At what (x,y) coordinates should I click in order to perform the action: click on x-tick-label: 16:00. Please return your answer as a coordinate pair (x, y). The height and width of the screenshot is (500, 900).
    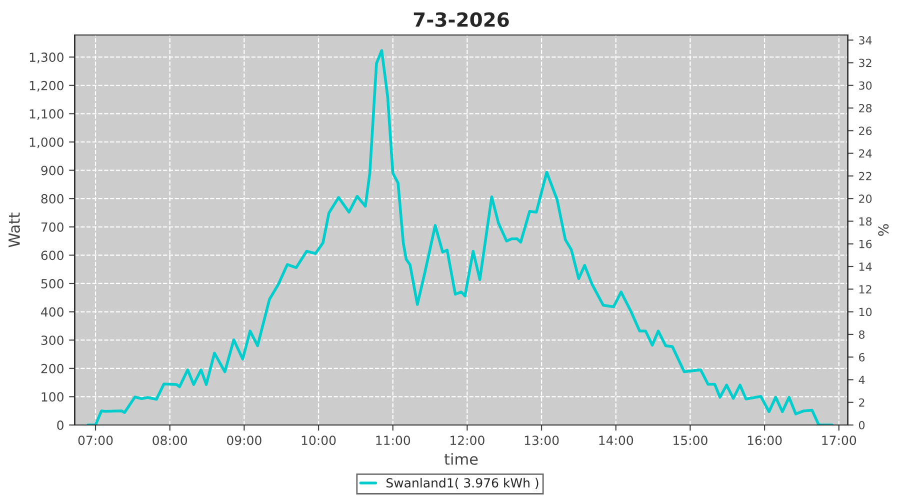
    Looking at the image, I should click on (765, 441).